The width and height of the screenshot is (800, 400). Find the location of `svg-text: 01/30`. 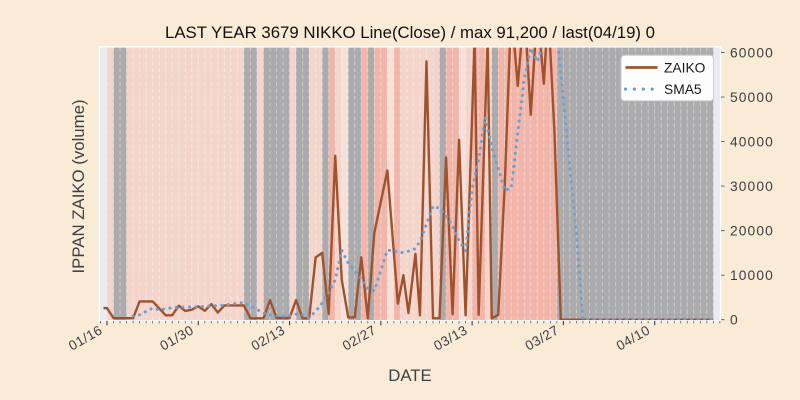

svg-text: 01/30 is located at coordinates (176, 337).